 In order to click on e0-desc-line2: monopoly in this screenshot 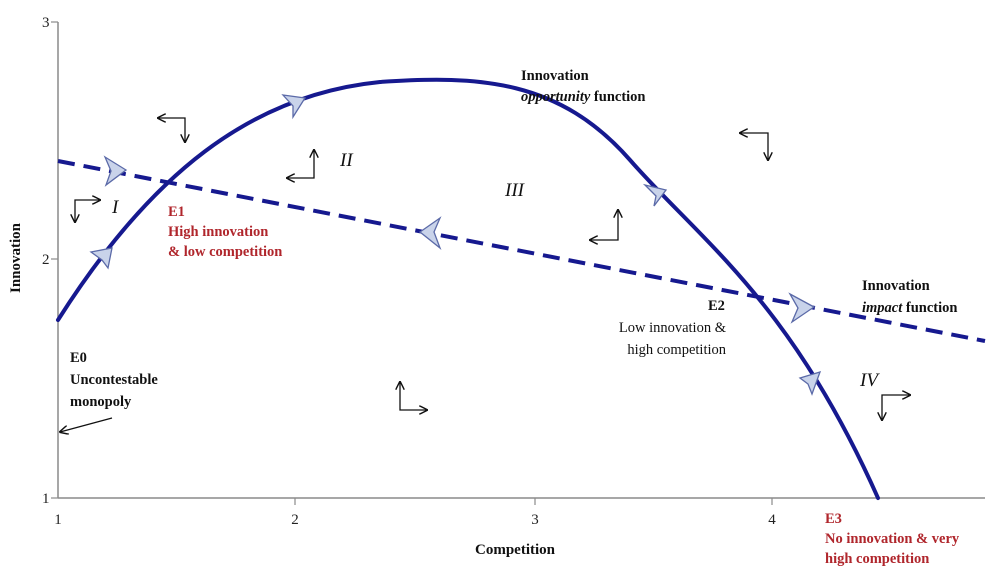, I will do `click(101, 402)`.